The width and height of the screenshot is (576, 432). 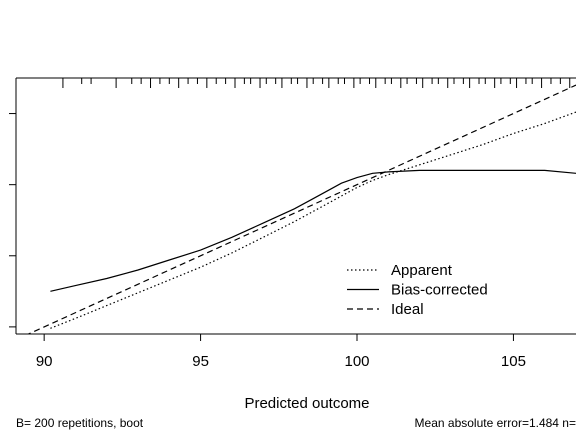 I want to click on x-tick-label: 105, so click(x=513, y=361).